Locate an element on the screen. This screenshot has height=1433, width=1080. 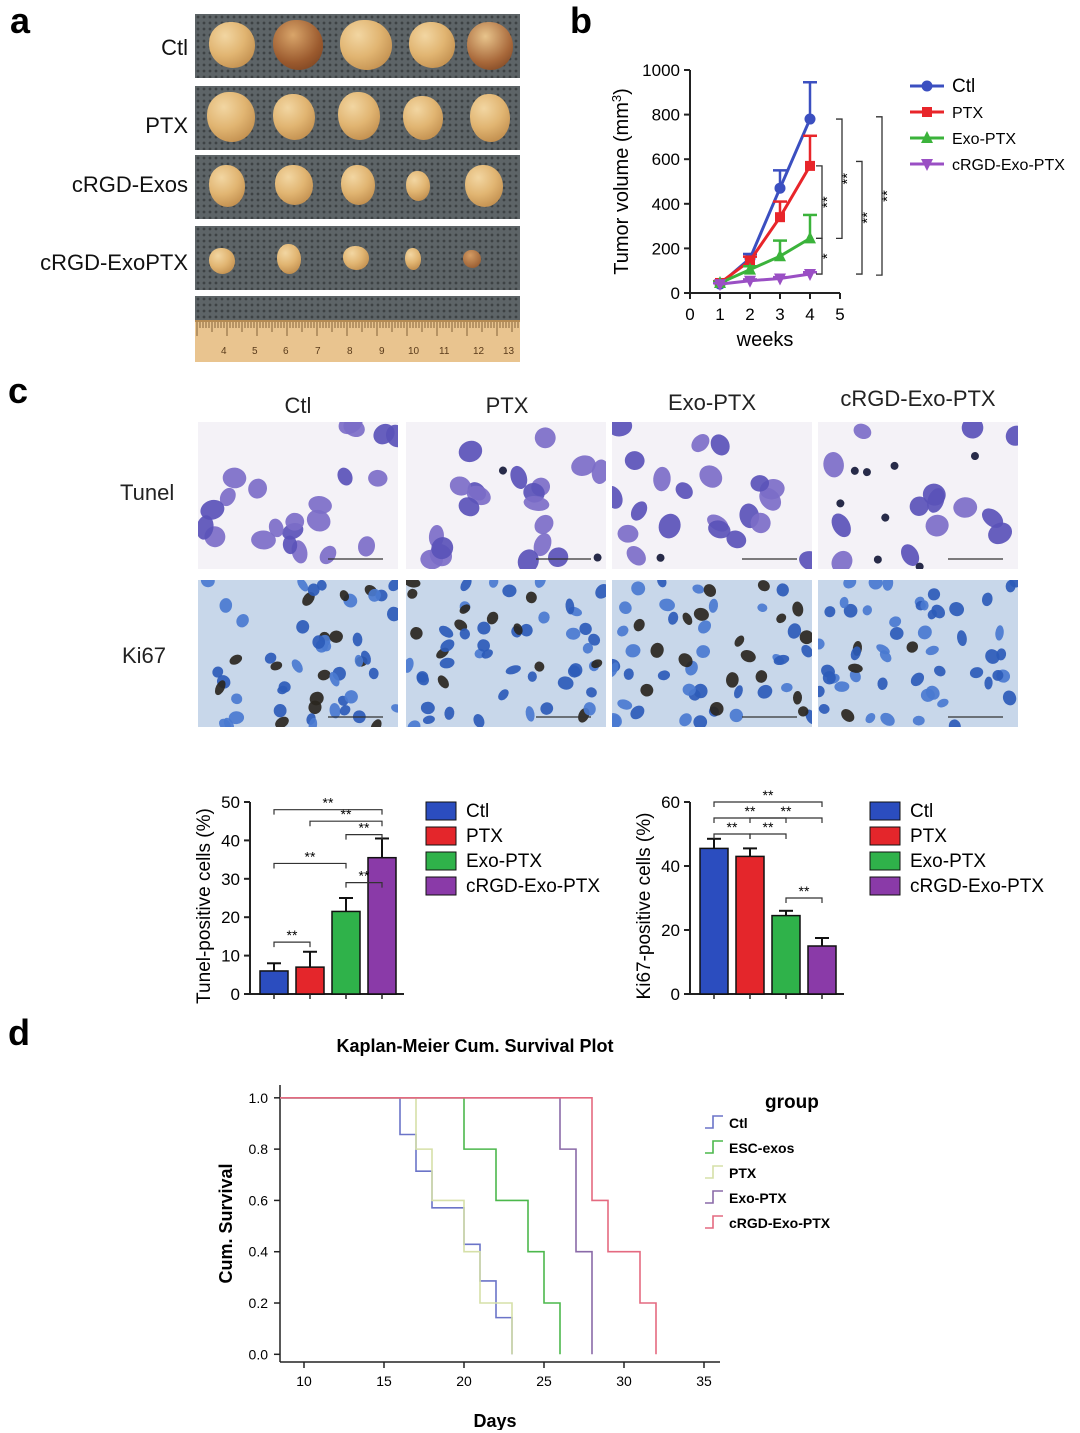
x-tick-label: 20 is located at coordinates (464, 1381).